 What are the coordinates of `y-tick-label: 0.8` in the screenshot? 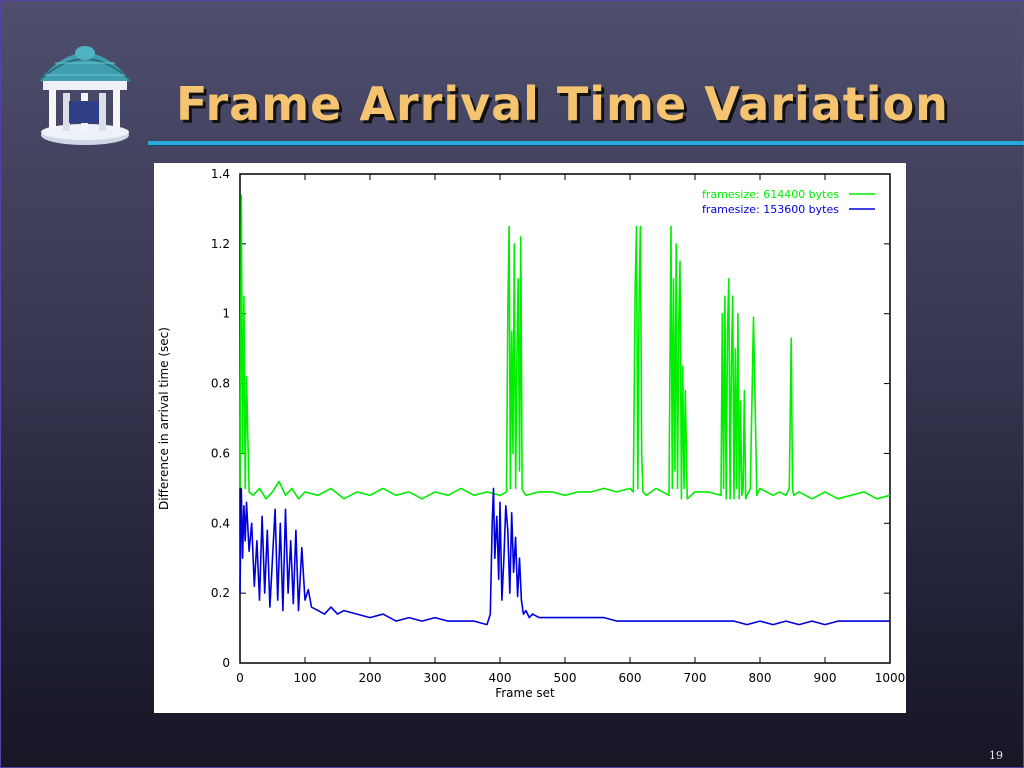 It's located at (220, 384).